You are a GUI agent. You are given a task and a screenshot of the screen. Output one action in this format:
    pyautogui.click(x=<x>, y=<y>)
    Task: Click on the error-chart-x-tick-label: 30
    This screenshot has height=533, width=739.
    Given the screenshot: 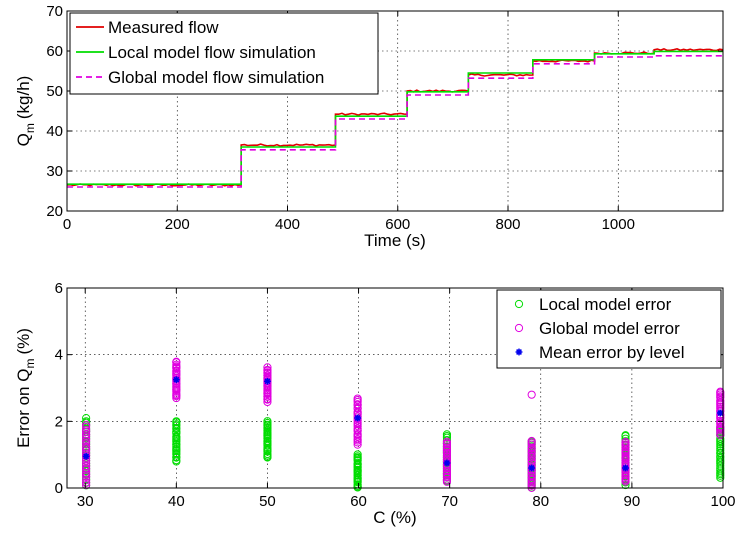 What is the action you would take?
    pyautogui.click(x=85, y=501)
    